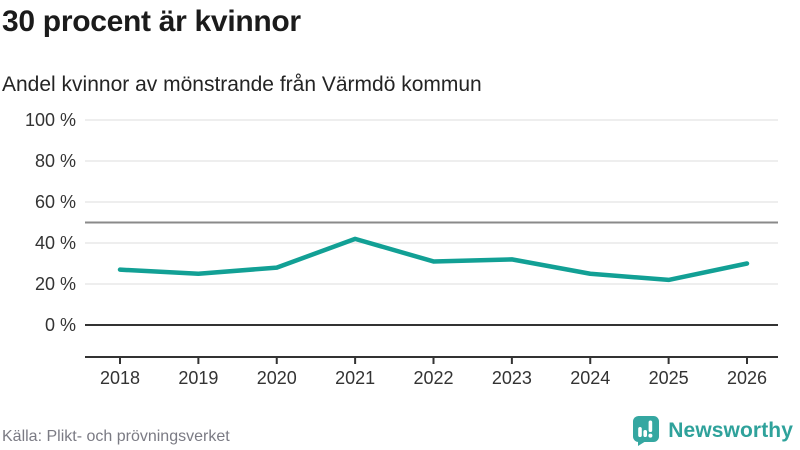 This screenshot has height=450, width=800. Describe the element at coordinates (355, 378) in the screenshot. I see `x-tick-label: 2021` at that location.